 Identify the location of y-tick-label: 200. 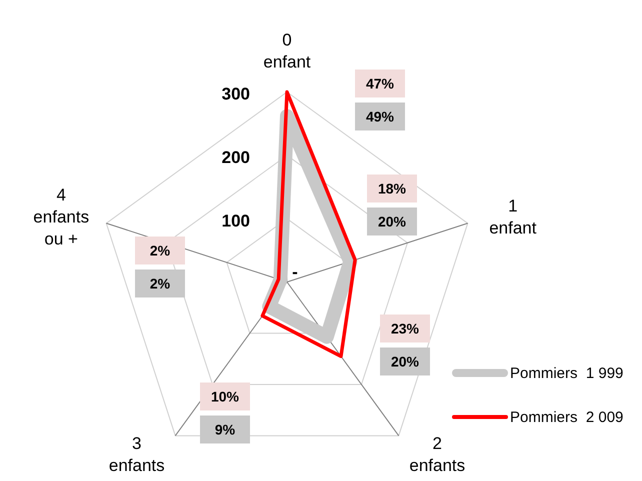
(236, 158).